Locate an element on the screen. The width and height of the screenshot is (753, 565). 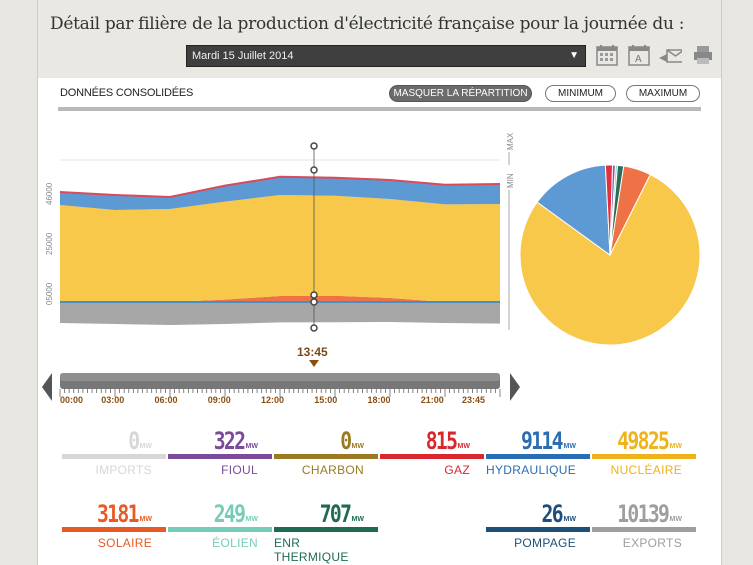
stat-value: 10139 is located at coordinates (643, 514).